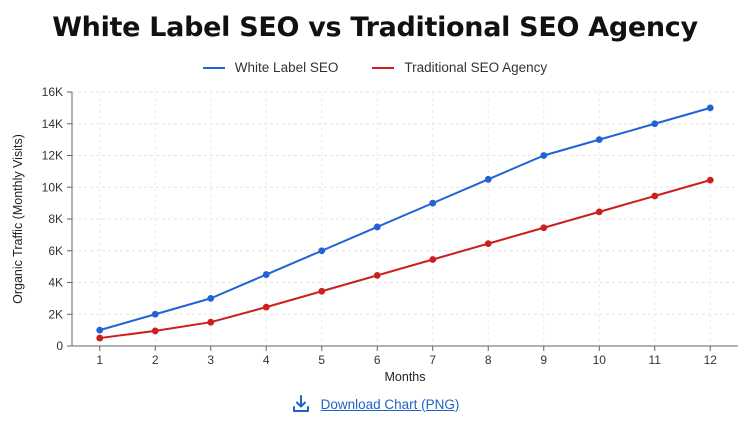 The image size is (750, 422). Describe the element at coordinates (405, 377) in the screenshot. I see `x-axis-title: Months` at that location.